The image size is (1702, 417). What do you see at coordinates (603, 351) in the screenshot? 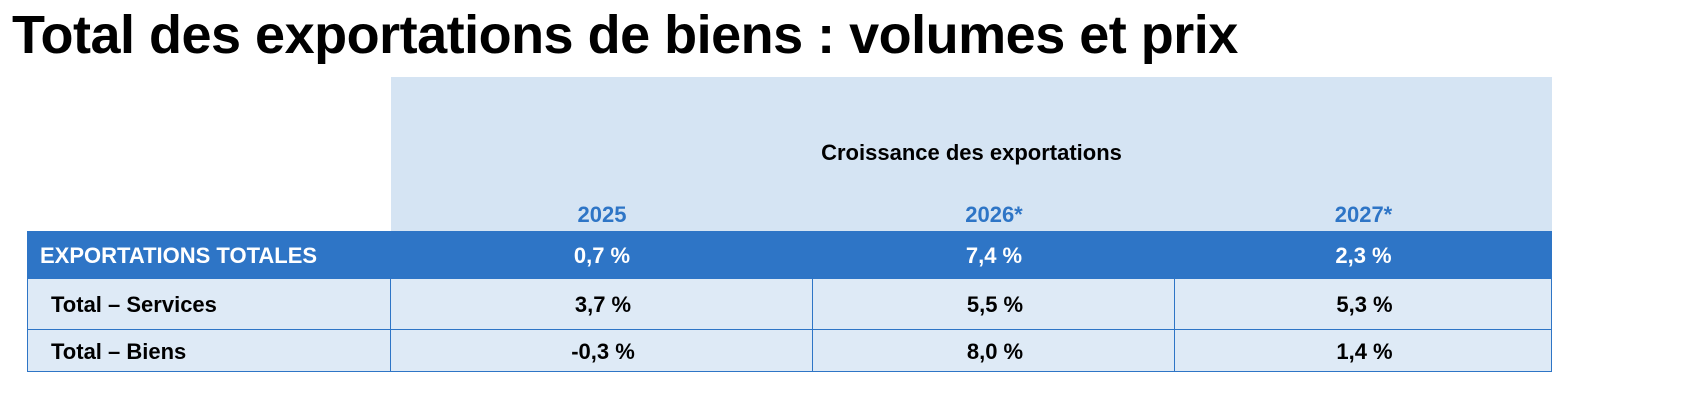
I see `cell-value: -0,3 %` at bounding box center [603, 351].